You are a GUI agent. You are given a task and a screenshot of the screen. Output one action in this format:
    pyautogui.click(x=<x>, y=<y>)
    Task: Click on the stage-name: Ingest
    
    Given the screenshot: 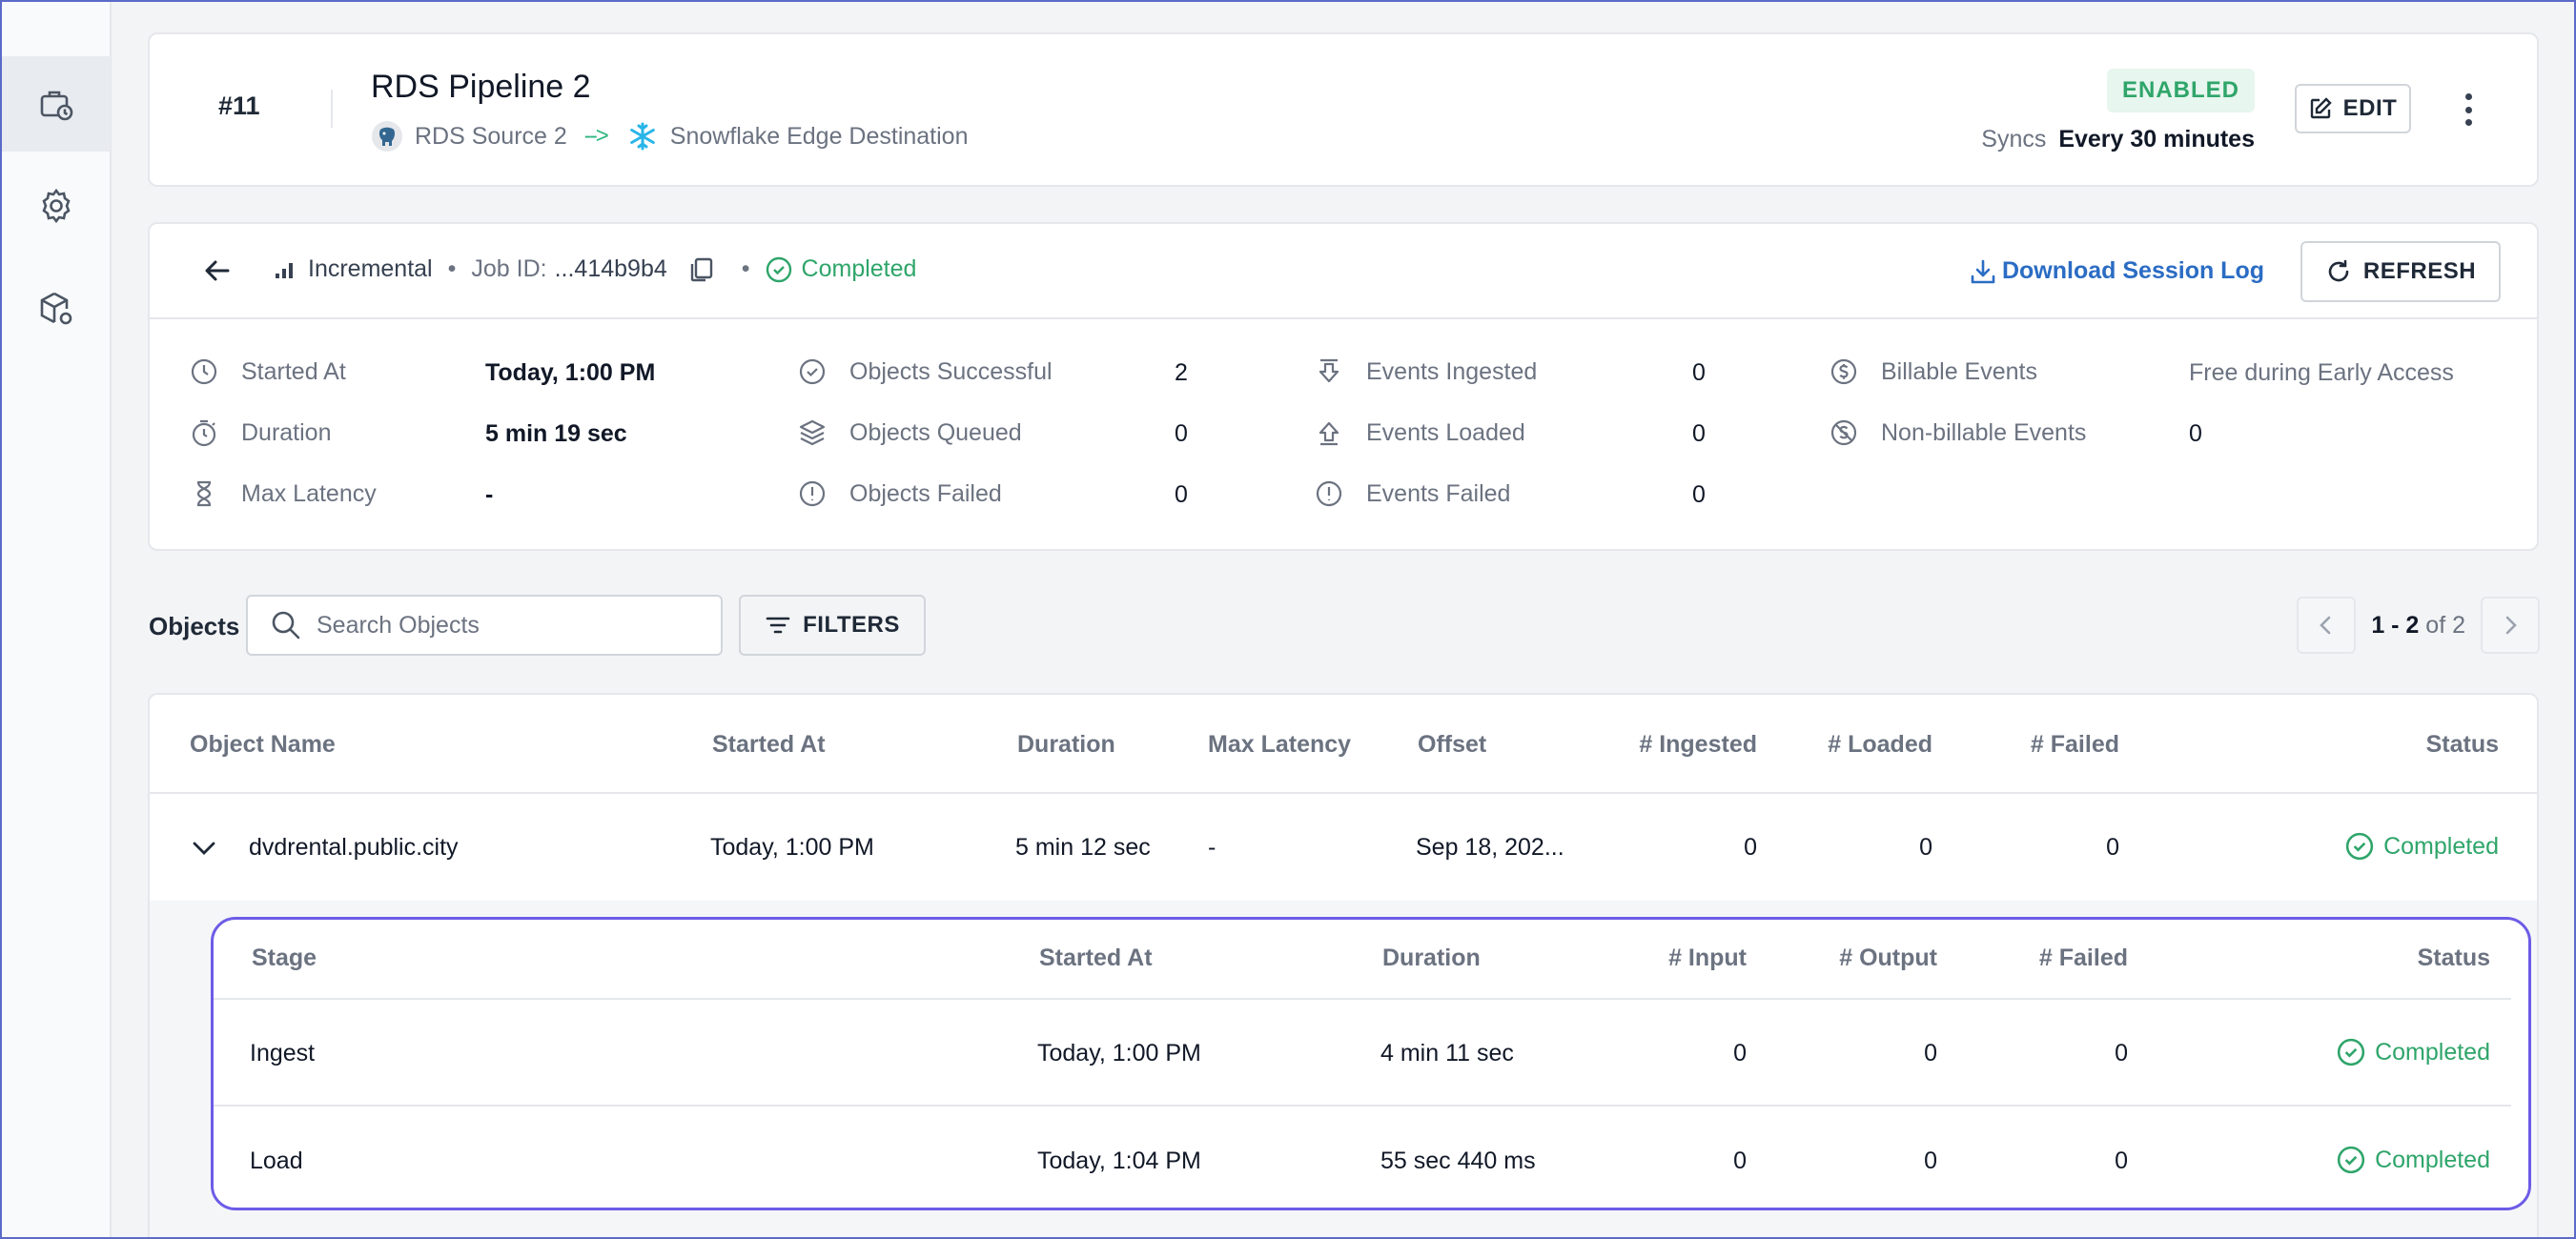 What is the action you would take?
    pyautogui.click(x=283, y=1053)
    